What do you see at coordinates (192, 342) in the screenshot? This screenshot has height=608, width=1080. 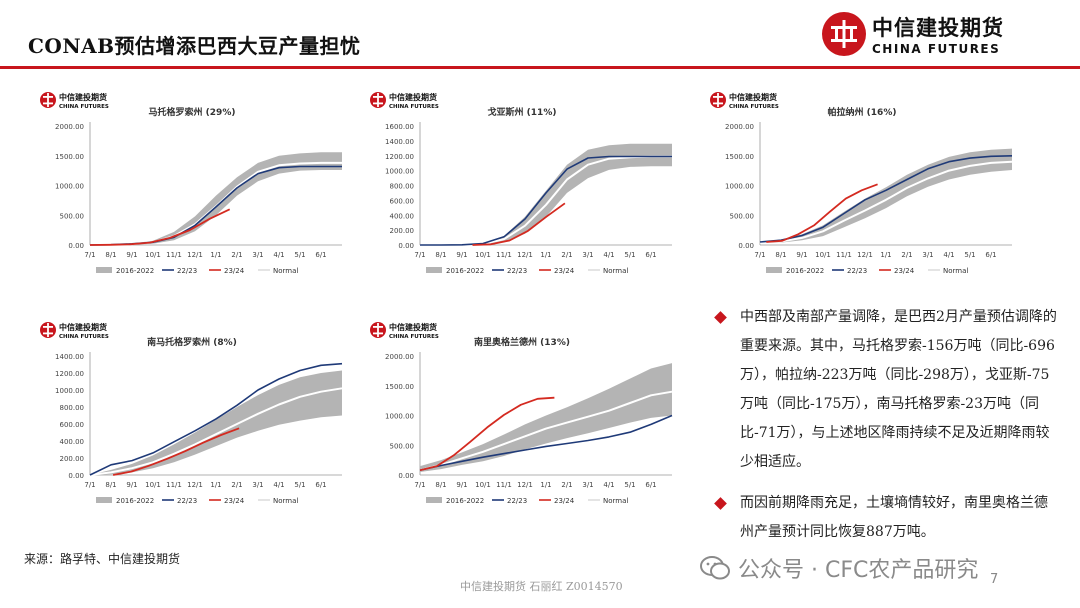 I see `chart-title: 南马托格罗索州 (8%)` at bounding box center [192, 342].